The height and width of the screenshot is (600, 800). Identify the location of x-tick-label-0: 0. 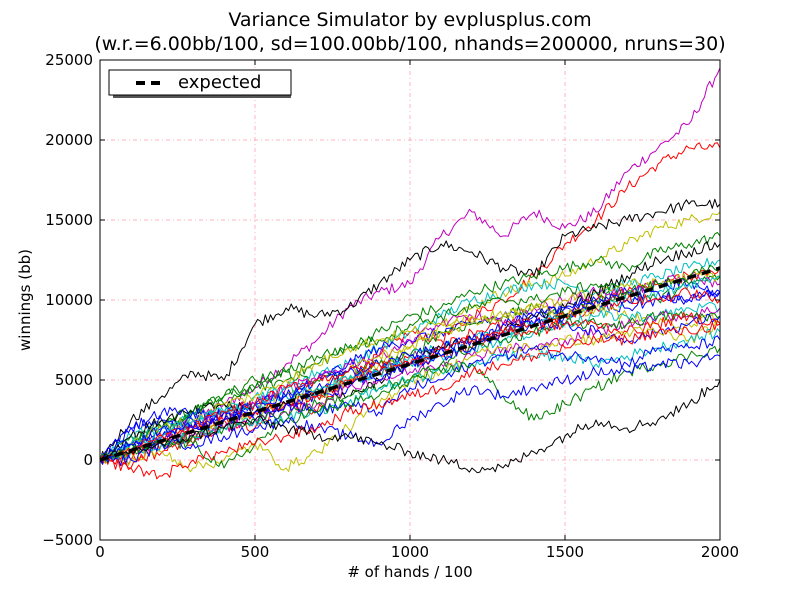
(100, 552).